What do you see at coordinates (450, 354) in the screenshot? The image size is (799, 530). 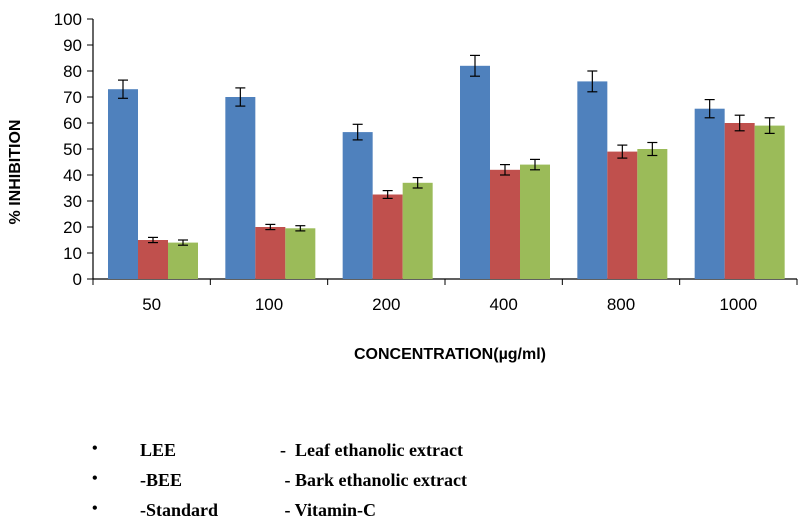 I see `x-axis-label: CONCENTRATION(µg/ml)` at bounding box center [450, 354].